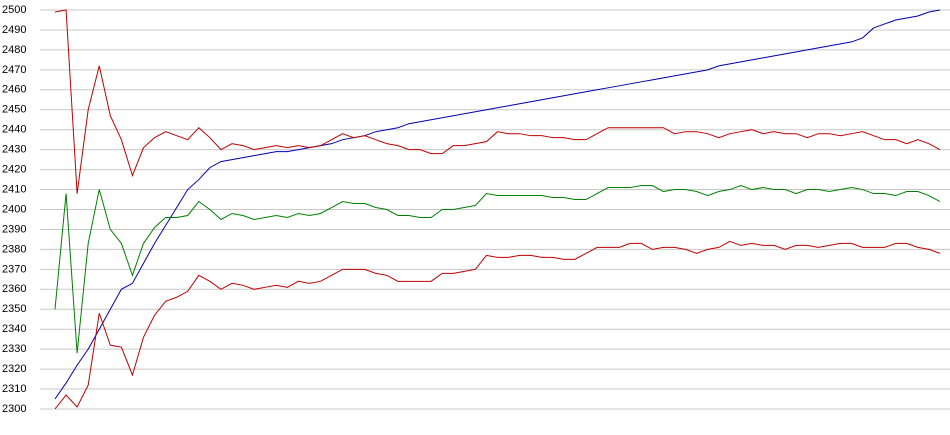 The height and width of the screenshot is (435, 950). Describe the element at coordinates (14, 249) in the screenshot. I see `y-tick-label: 2380` at that location.